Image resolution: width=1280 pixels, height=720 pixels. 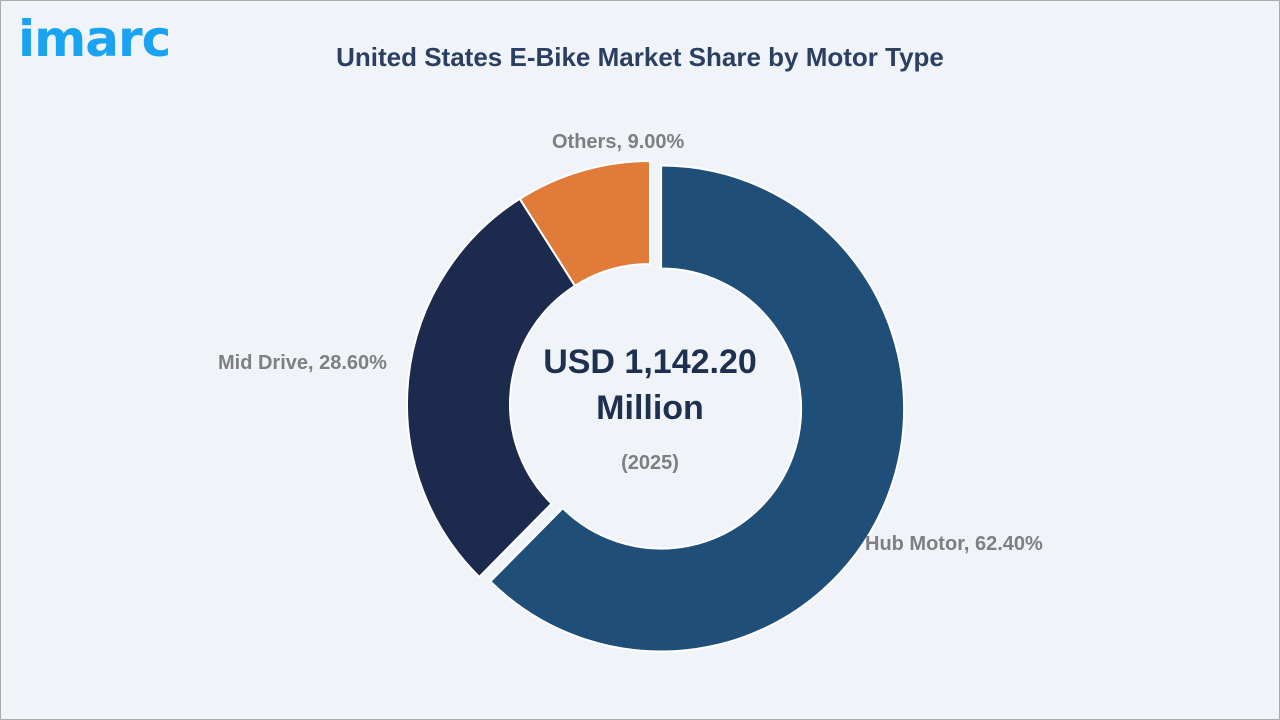 What do you see at coordinates (650, 463) in the screenshot?
I see `center-year: (2025)` at bounding box center [650, 463].